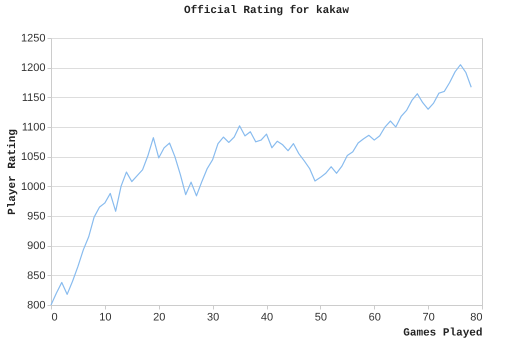 The width and height of the screenshot is (510, 340). Describe the element at coordinates (33, 38) in the screenshot. I see `y-tick-label: 1250` at that location.